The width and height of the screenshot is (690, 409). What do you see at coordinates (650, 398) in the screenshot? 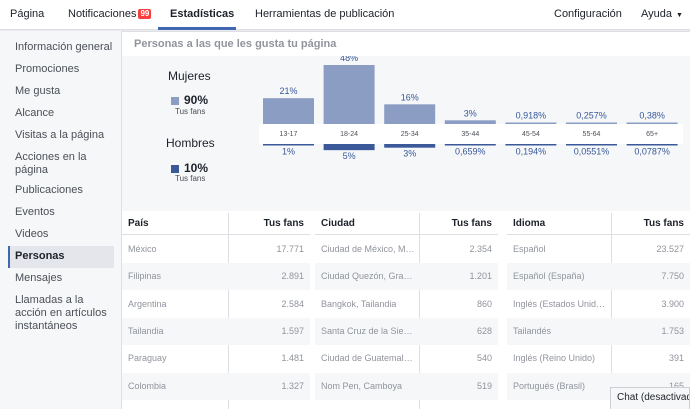
I see `chat-bar: Chat (desactivado)` at bounding box center [650, 398].